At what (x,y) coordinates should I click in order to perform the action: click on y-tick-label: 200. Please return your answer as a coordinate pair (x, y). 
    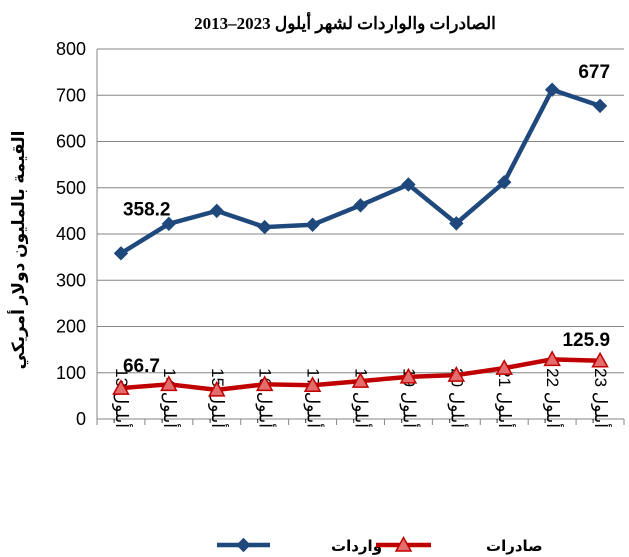
    Looking at the image, I should click on (71, 327).